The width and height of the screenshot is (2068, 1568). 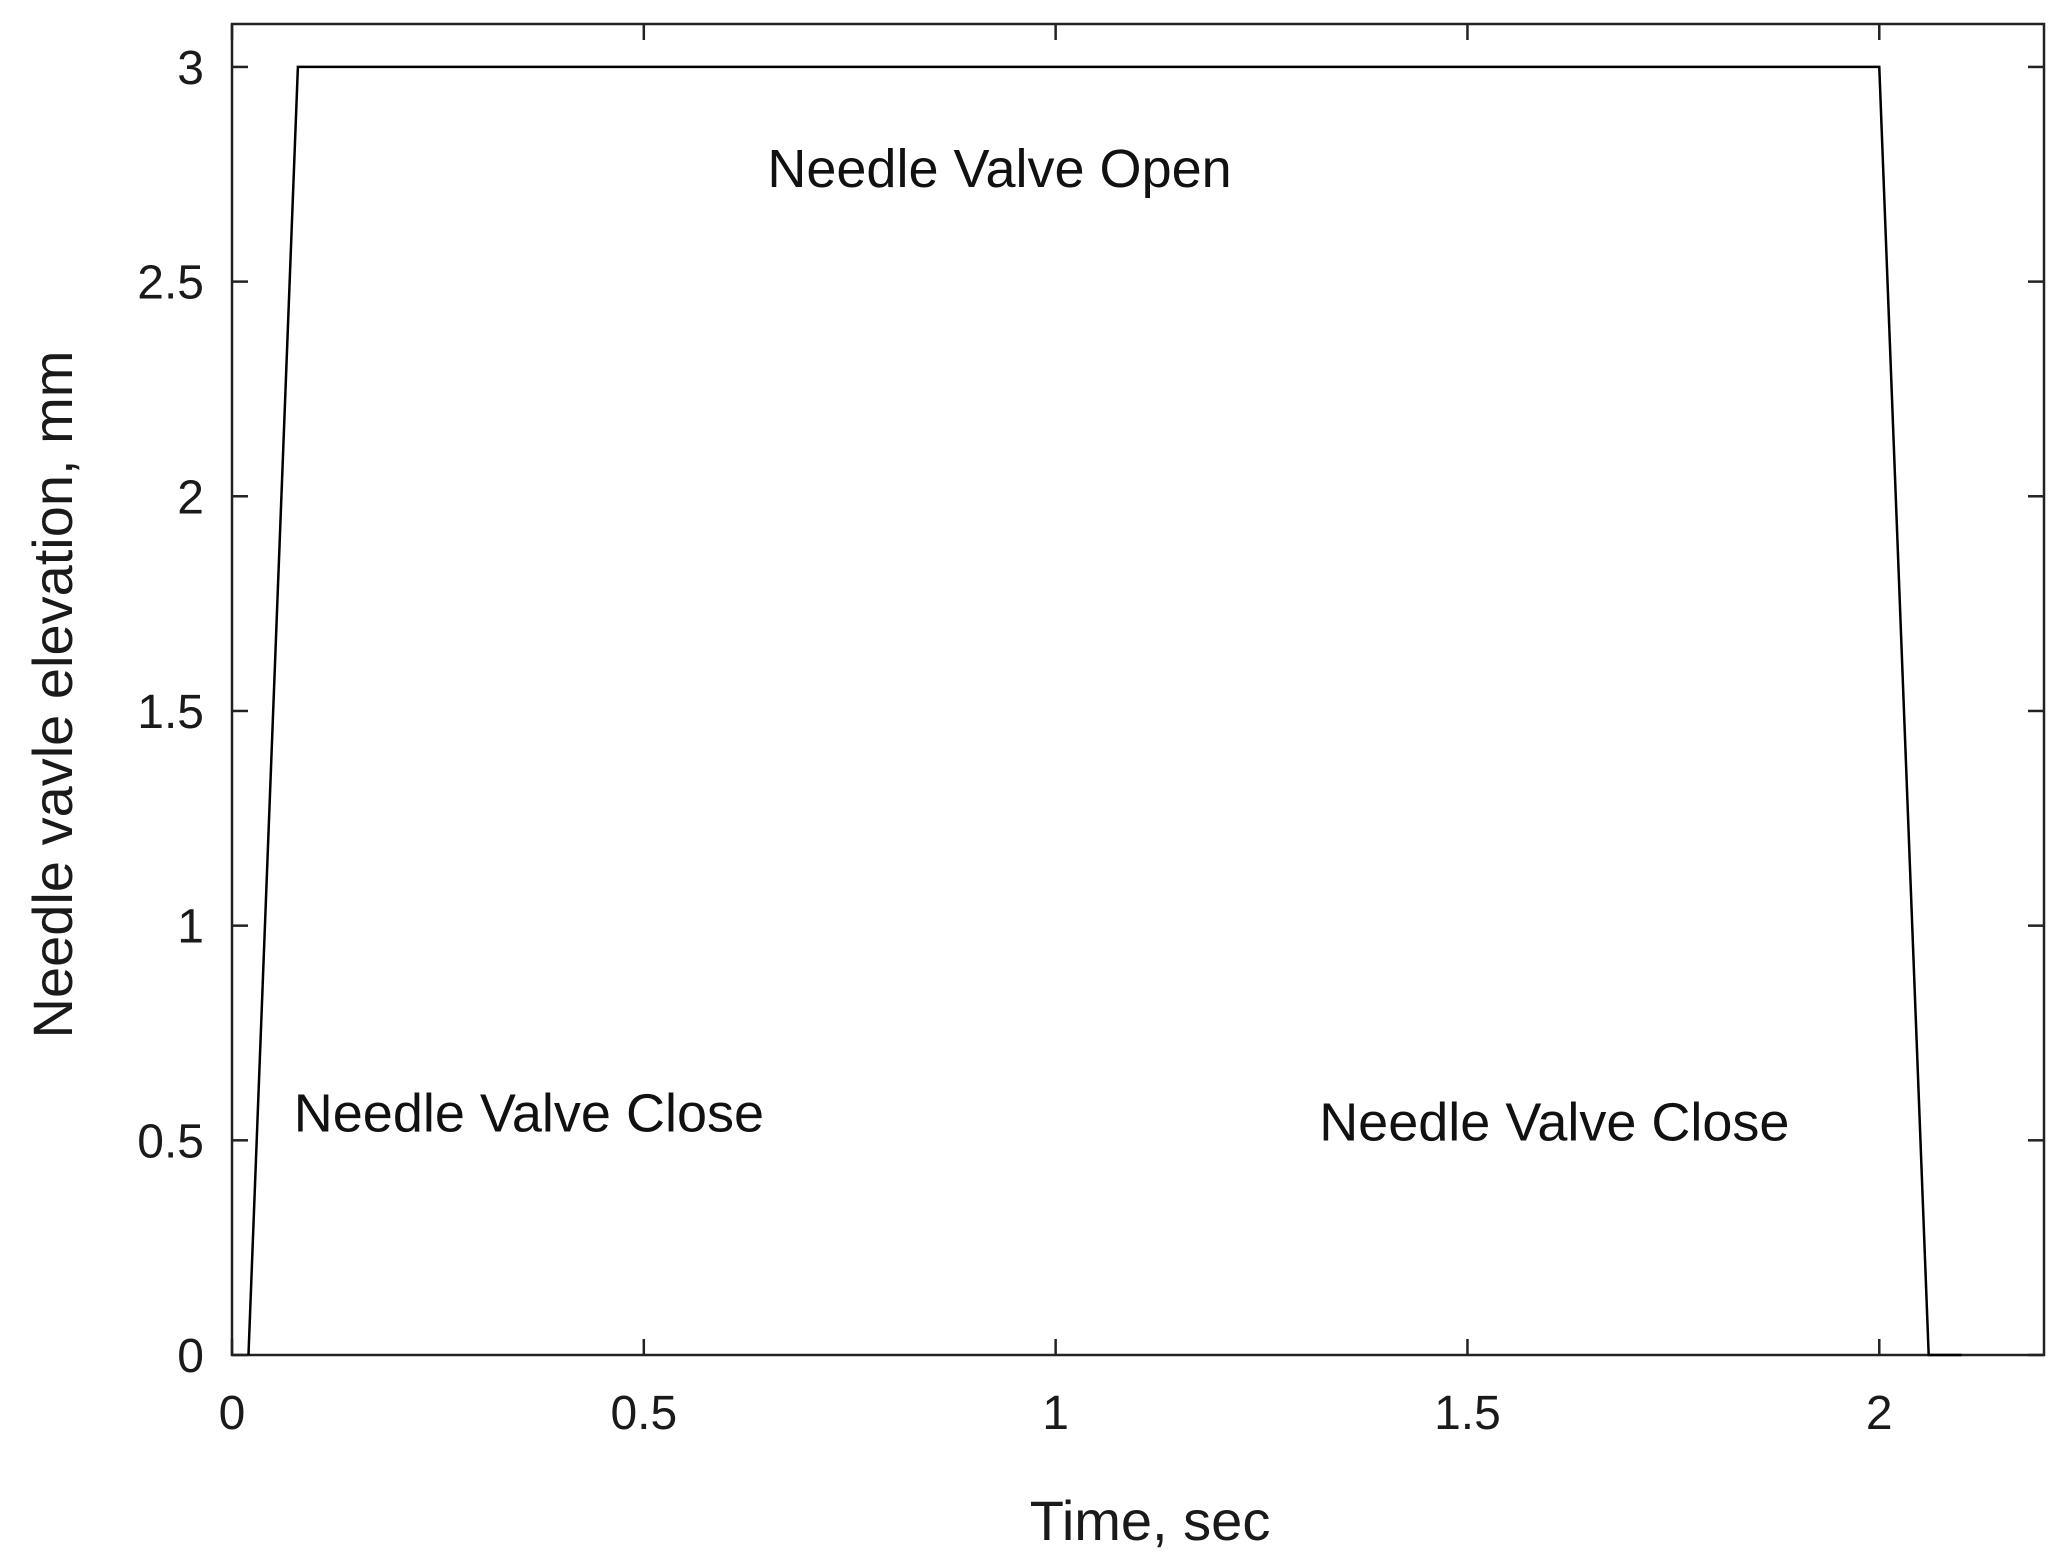 I want to click on x-tick-label: 1.5, so click(x=1467, y=1413).